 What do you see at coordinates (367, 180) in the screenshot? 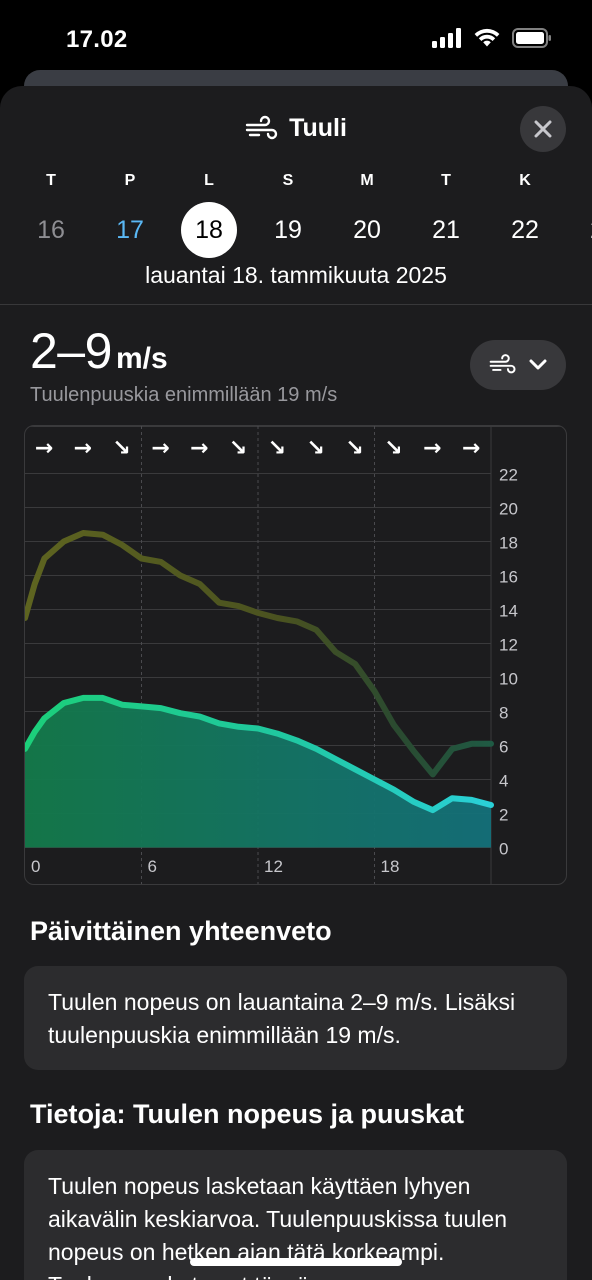
I see `weekday-label: M` at bounding box center [367, 180].